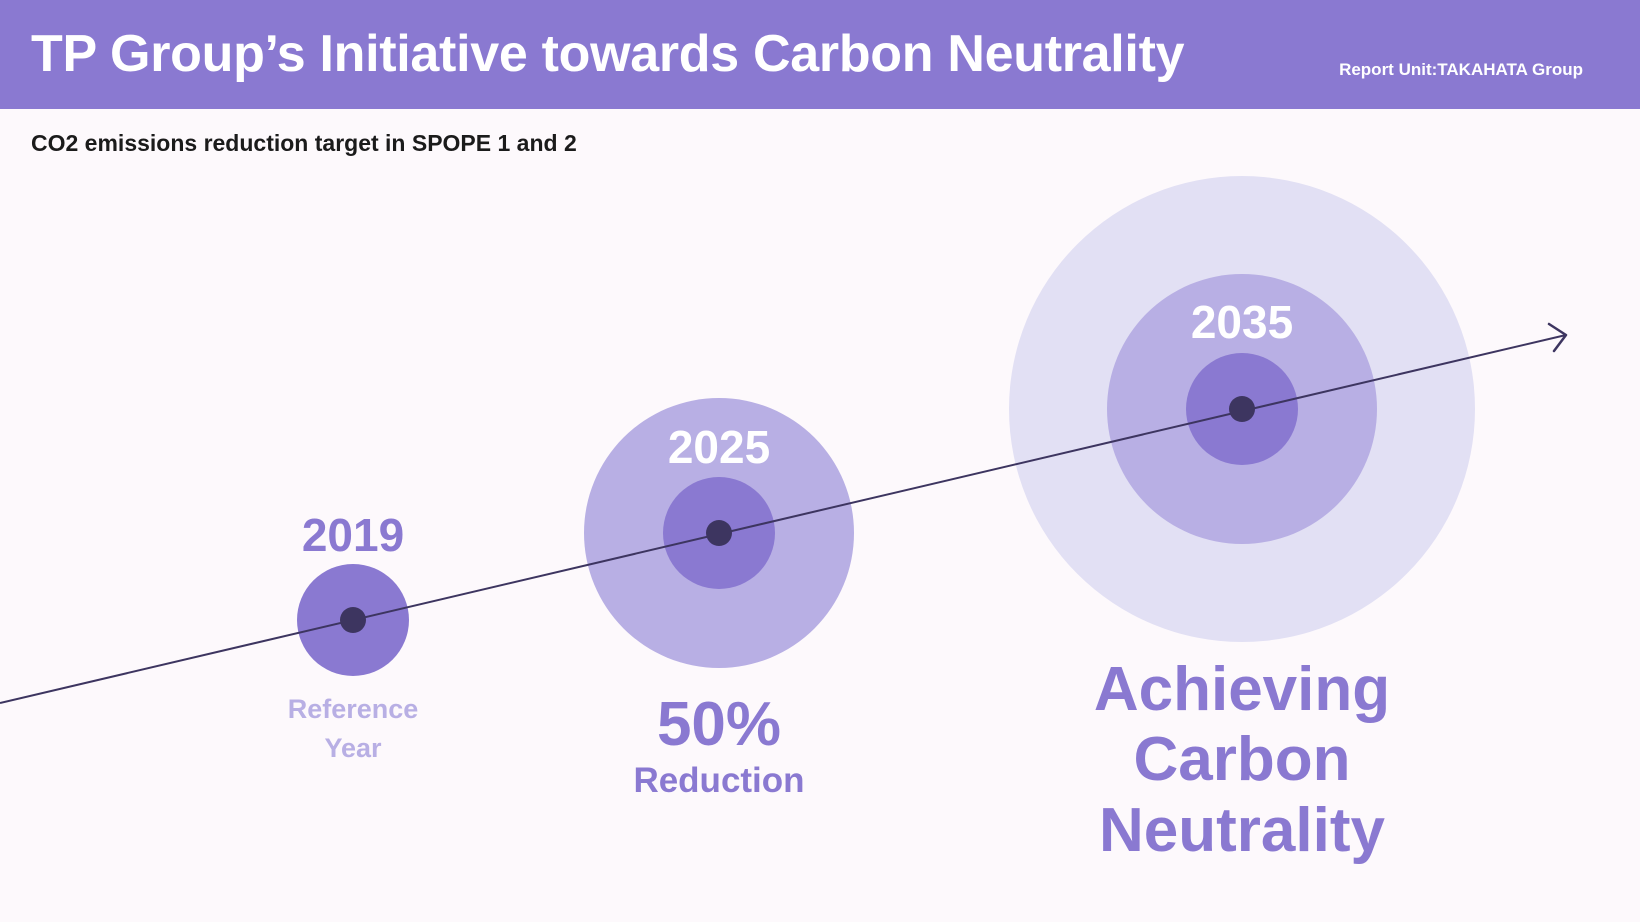  I want to click on milestone-2035-dot, so click(1242, 409).